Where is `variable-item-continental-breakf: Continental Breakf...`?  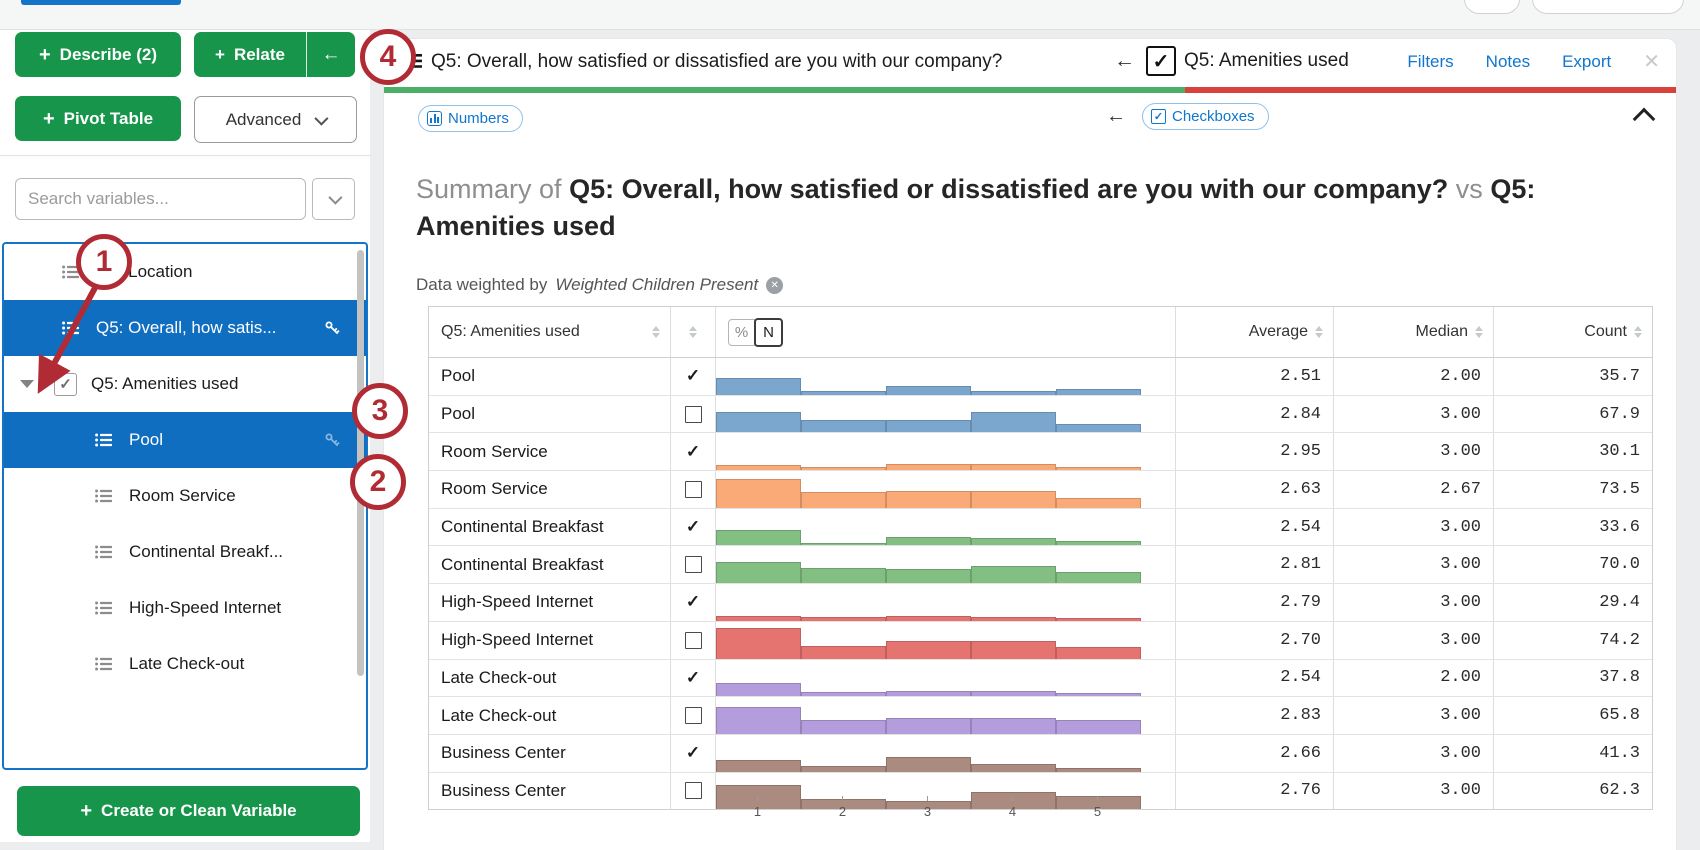
variable-item-continental-breakf: Continental Breakf... is located at coordinates (185, 552).